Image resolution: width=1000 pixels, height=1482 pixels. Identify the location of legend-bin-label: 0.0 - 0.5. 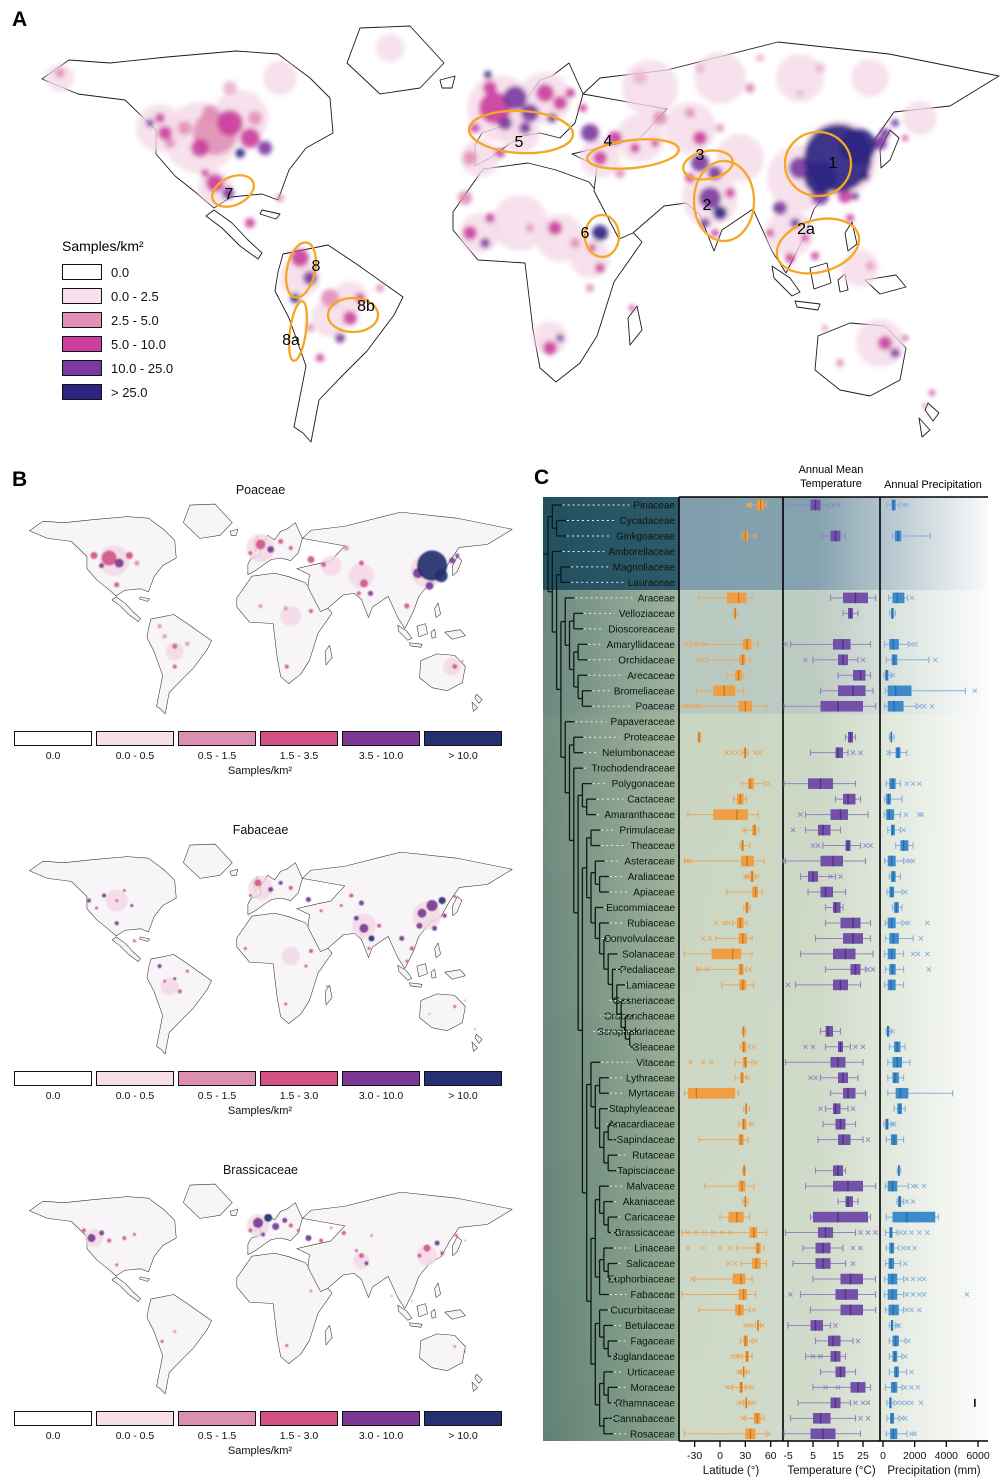
(135, 756).